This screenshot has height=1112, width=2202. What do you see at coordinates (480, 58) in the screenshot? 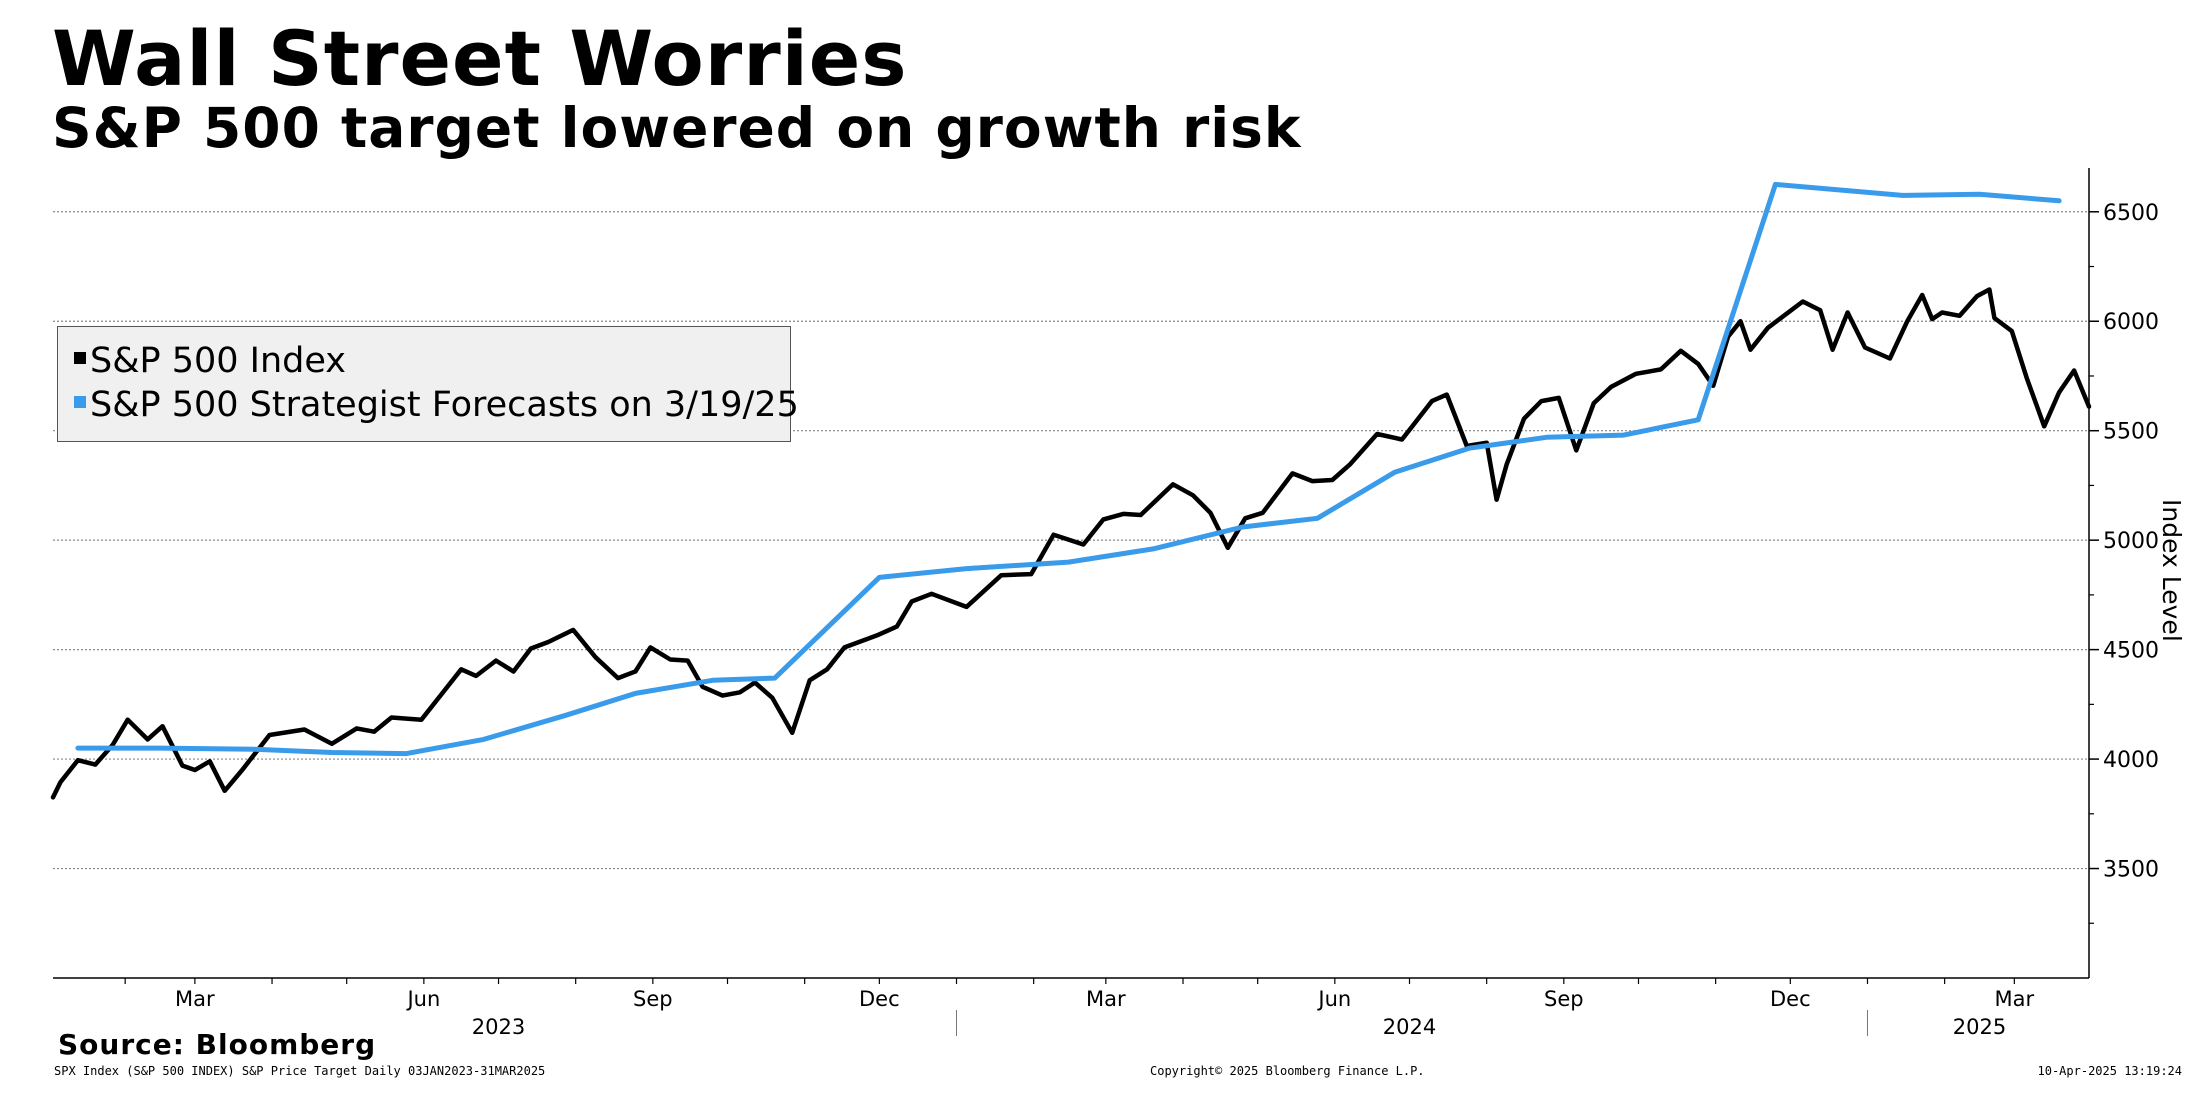
I see `chart-title: Wall Street Worries` at bounding box center [480, 58].